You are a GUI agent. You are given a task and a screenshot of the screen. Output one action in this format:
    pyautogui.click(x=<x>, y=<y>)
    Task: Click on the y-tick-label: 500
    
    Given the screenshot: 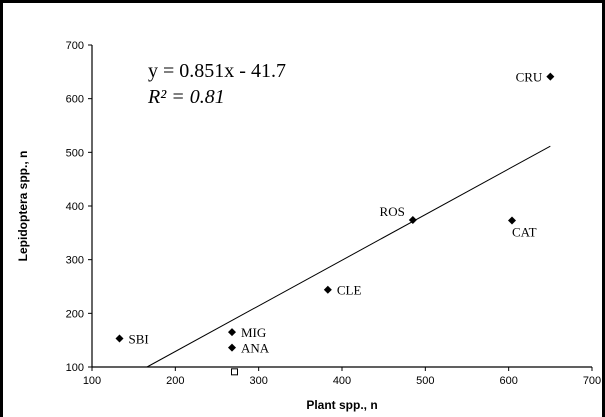 What is the action you would take?
    pyautogui.click(x=75, y=153)
    